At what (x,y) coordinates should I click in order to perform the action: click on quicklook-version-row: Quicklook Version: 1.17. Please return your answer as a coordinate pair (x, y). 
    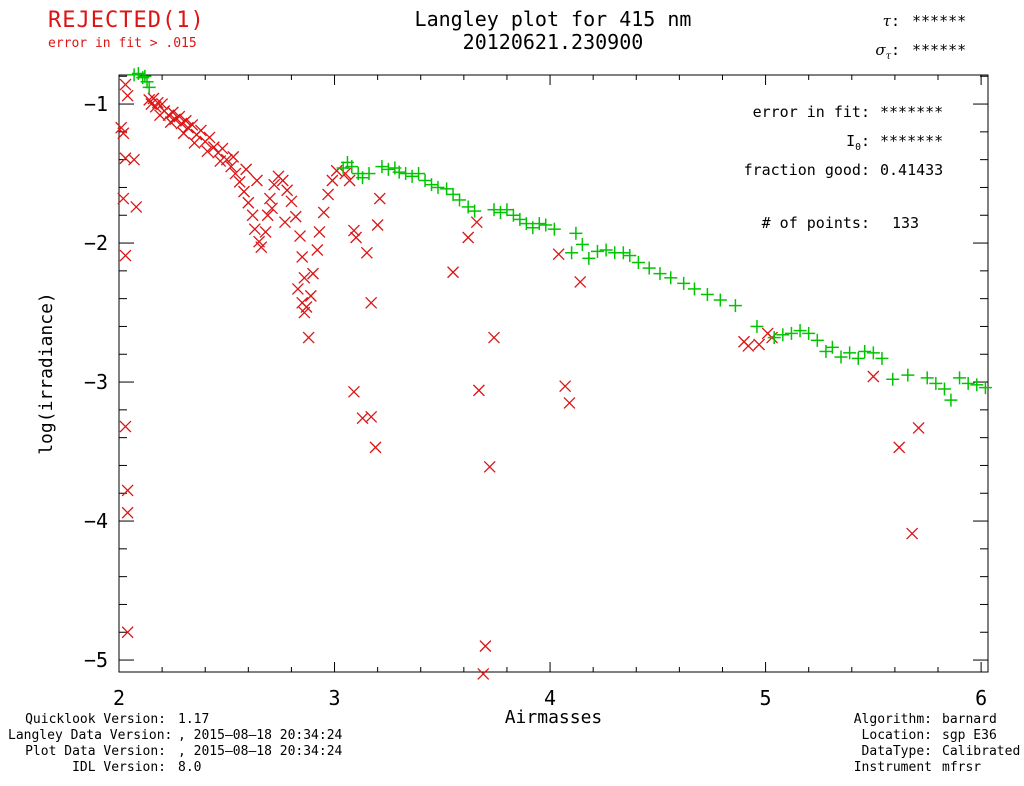
    Looking at the image, I should click on (117, 719).